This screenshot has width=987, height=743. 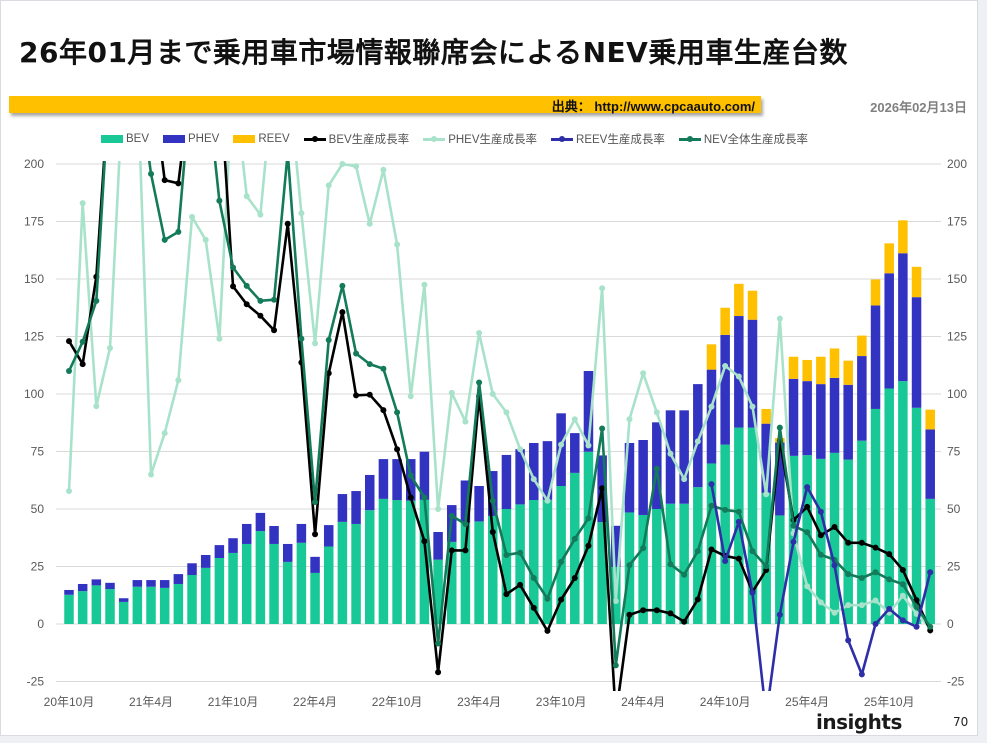 What do you see at coordinates (434, 138) in the screenshot?
I see `legend-line` at bounding box center [434, 138].